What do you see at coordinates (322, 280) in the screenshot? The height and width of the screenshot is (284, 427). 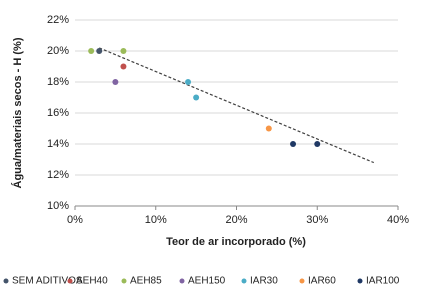 I see `legend-label: IAR60` at bounding box center [322, 280].